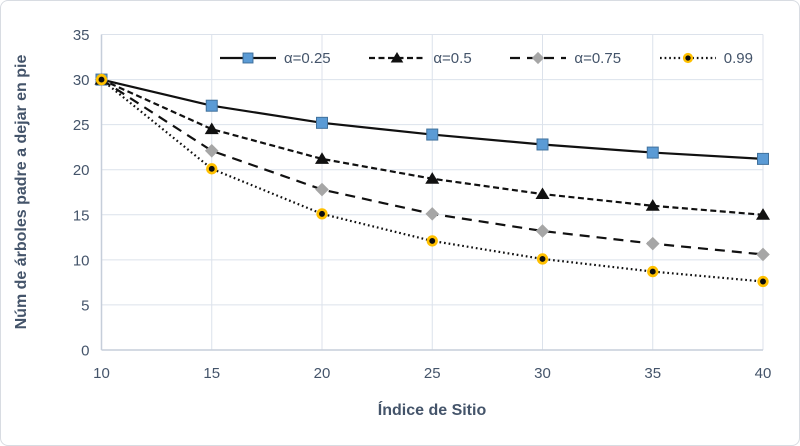 This screenshot has width=800, height=446. I want to click on y-tick-label: 15, so click(81, 215).